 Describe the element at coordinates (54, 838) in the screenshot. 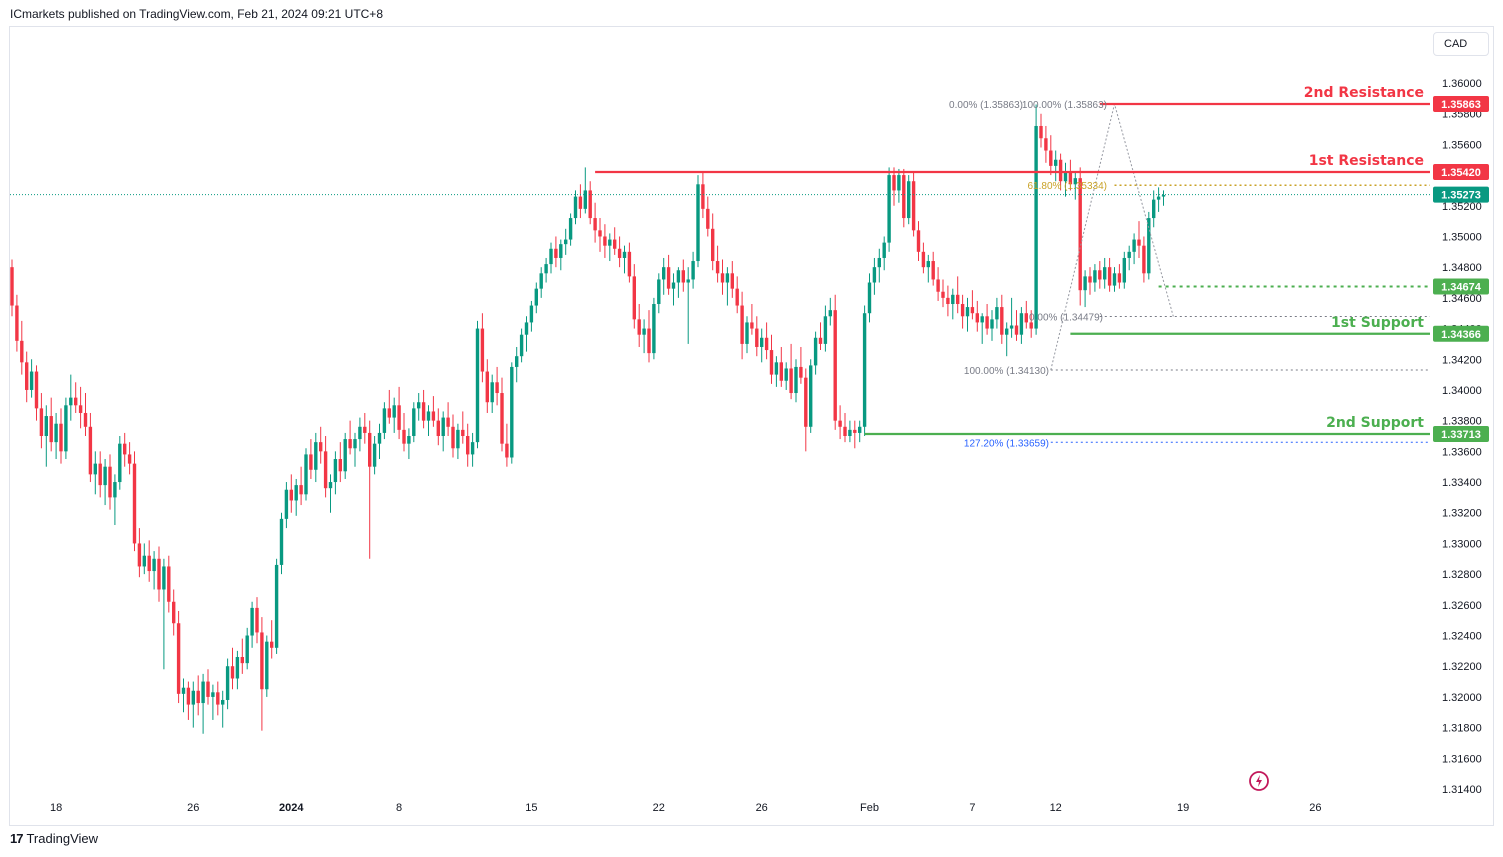

I see `tradingview-brand: 17 TradingView` at that location.